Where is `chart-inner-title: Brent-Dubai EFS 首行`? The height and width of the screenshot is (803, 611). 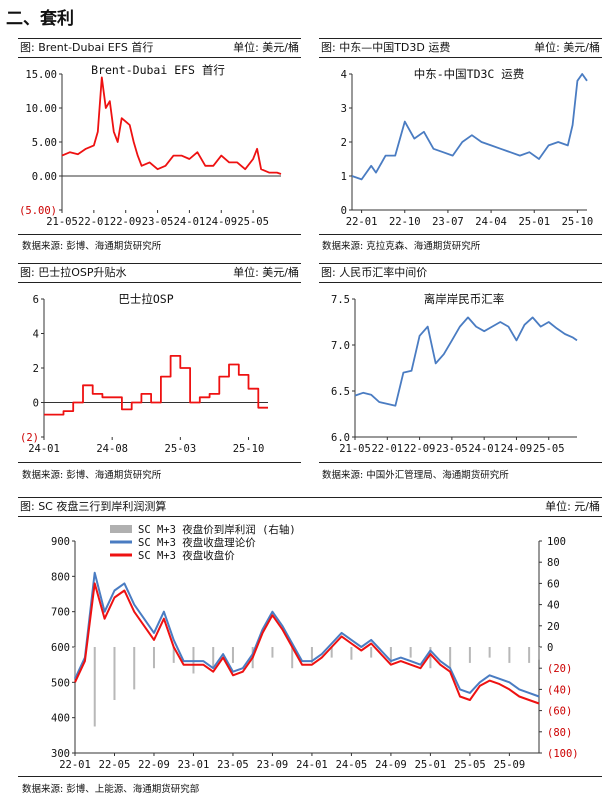 chart-inner-title: Brent-Dubai EFS 首行 is located at coordinates (158, 70).